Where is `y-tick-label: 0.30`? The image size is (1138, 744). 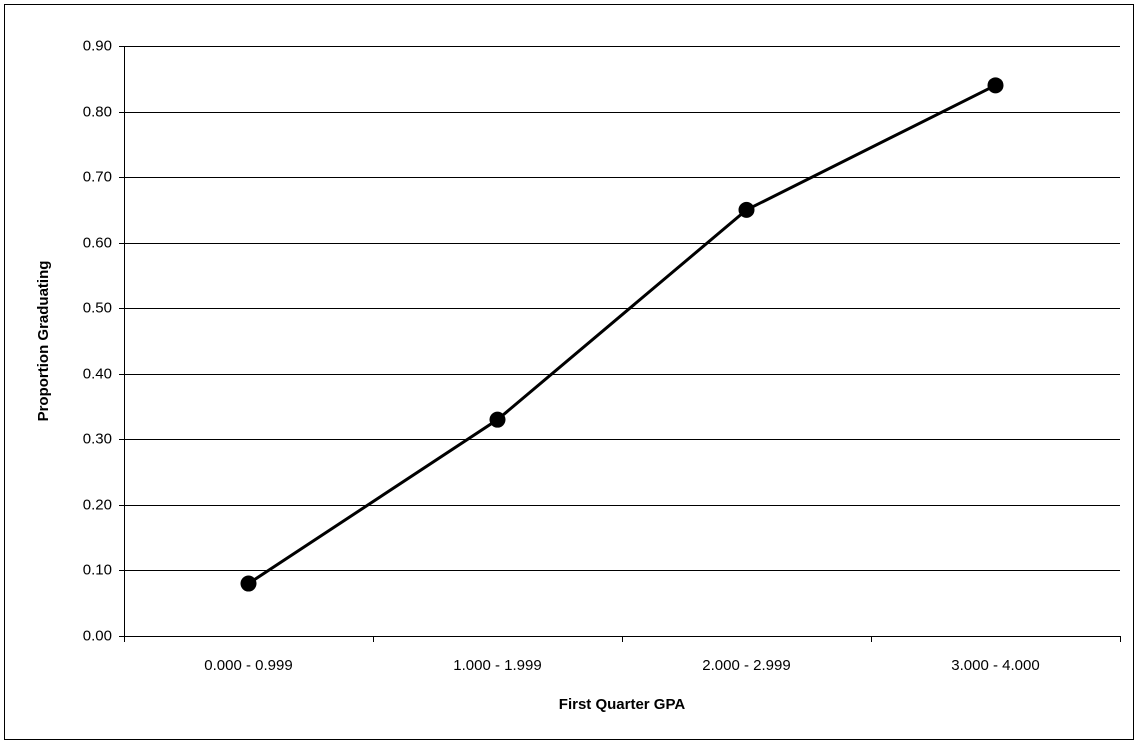 y-tick-label: 0.30 is located at coordinates (97, 438).